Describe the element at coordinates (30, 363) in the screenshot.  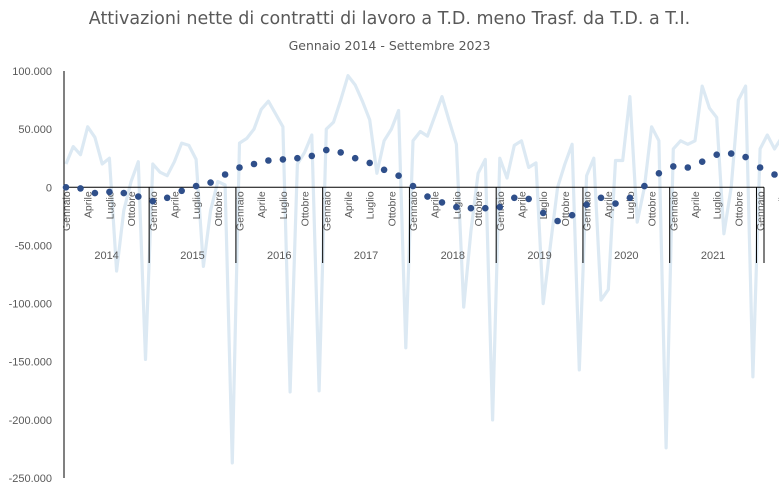
I see `y-tick-label: -150.000` at that location.